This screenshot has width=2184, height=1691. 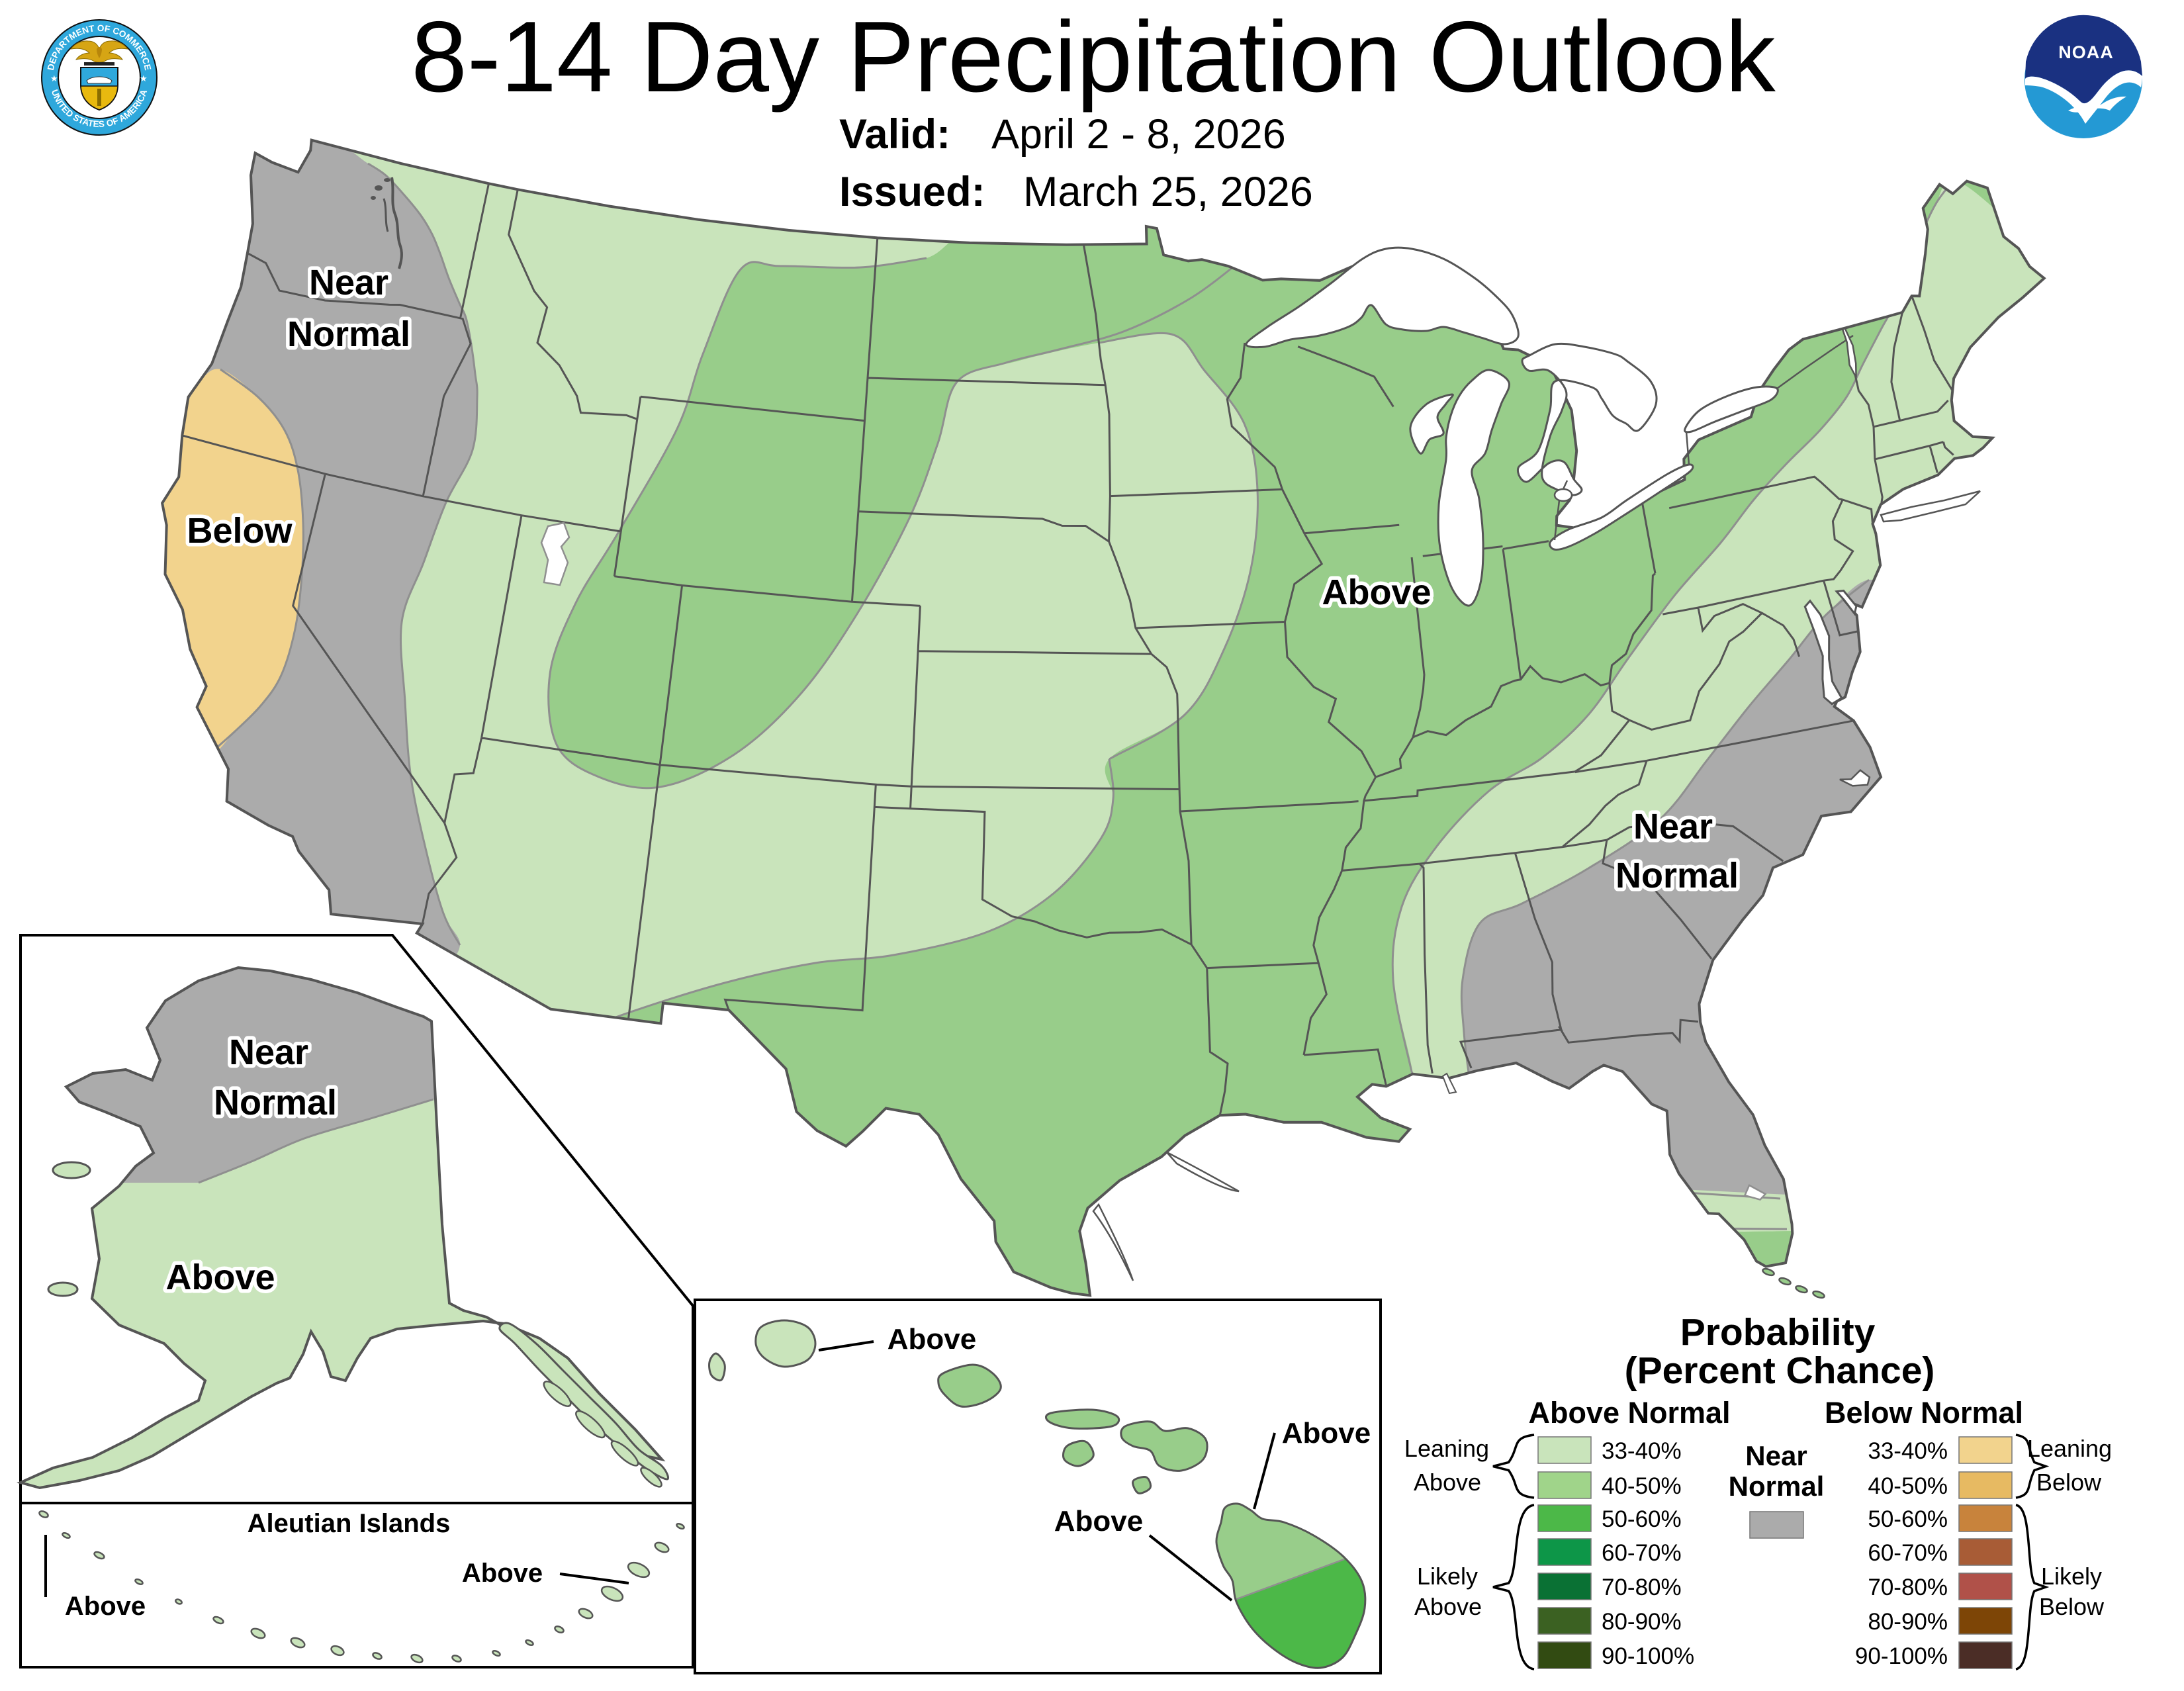 What do you see at coordinates (1139, 134) in the screenshot?
I see `svg-text: April 2 - 8, 2026` at bounding box center [1139, 134].